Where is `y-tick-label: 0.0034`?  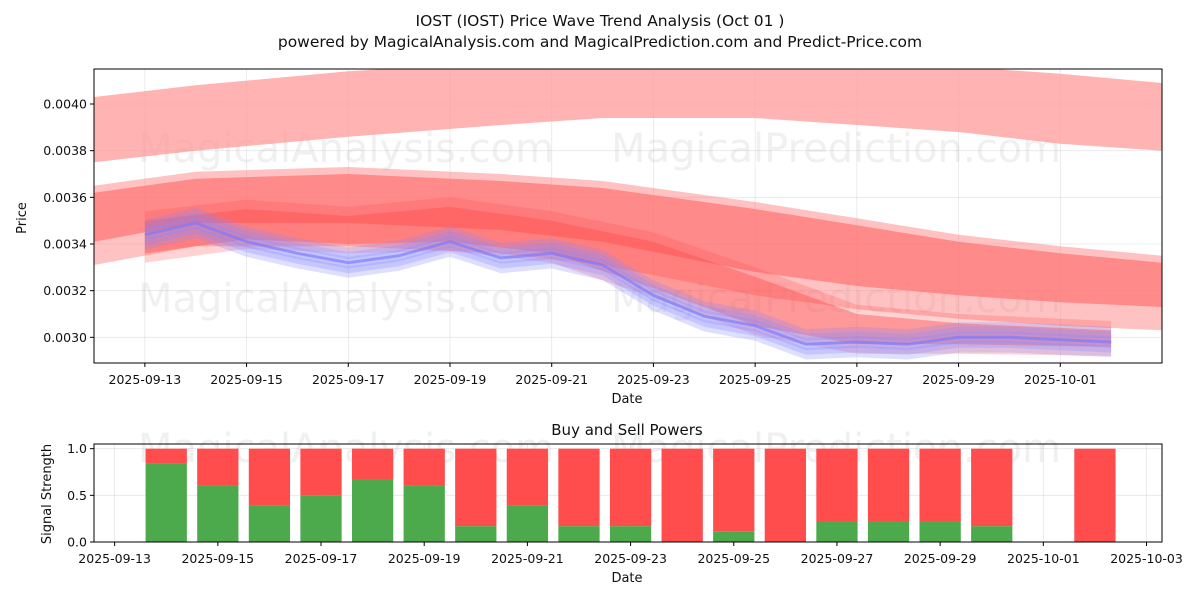 y-tick-label: 0.0034 is located at coordinates (65, 244).